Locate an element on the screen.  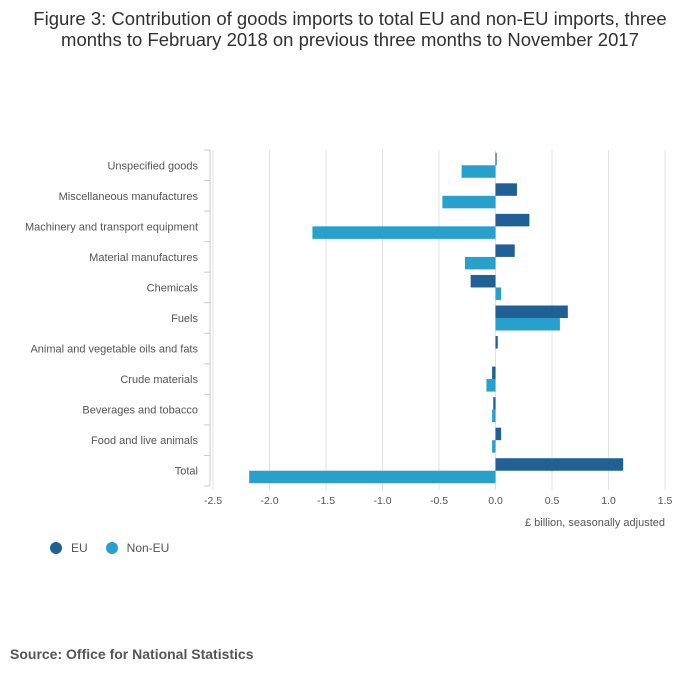
legend-label-non-eu: Non-EU is located at coordinates (148, 548).